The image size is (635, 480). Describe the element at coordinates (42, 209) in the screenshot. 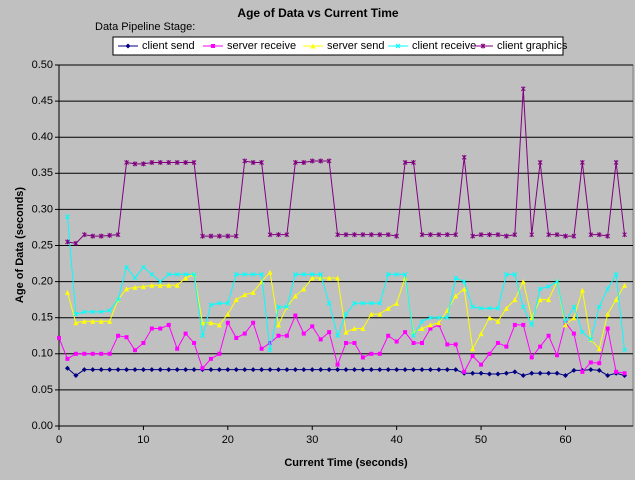

I see `y-tick-label: 0.30` at that location.